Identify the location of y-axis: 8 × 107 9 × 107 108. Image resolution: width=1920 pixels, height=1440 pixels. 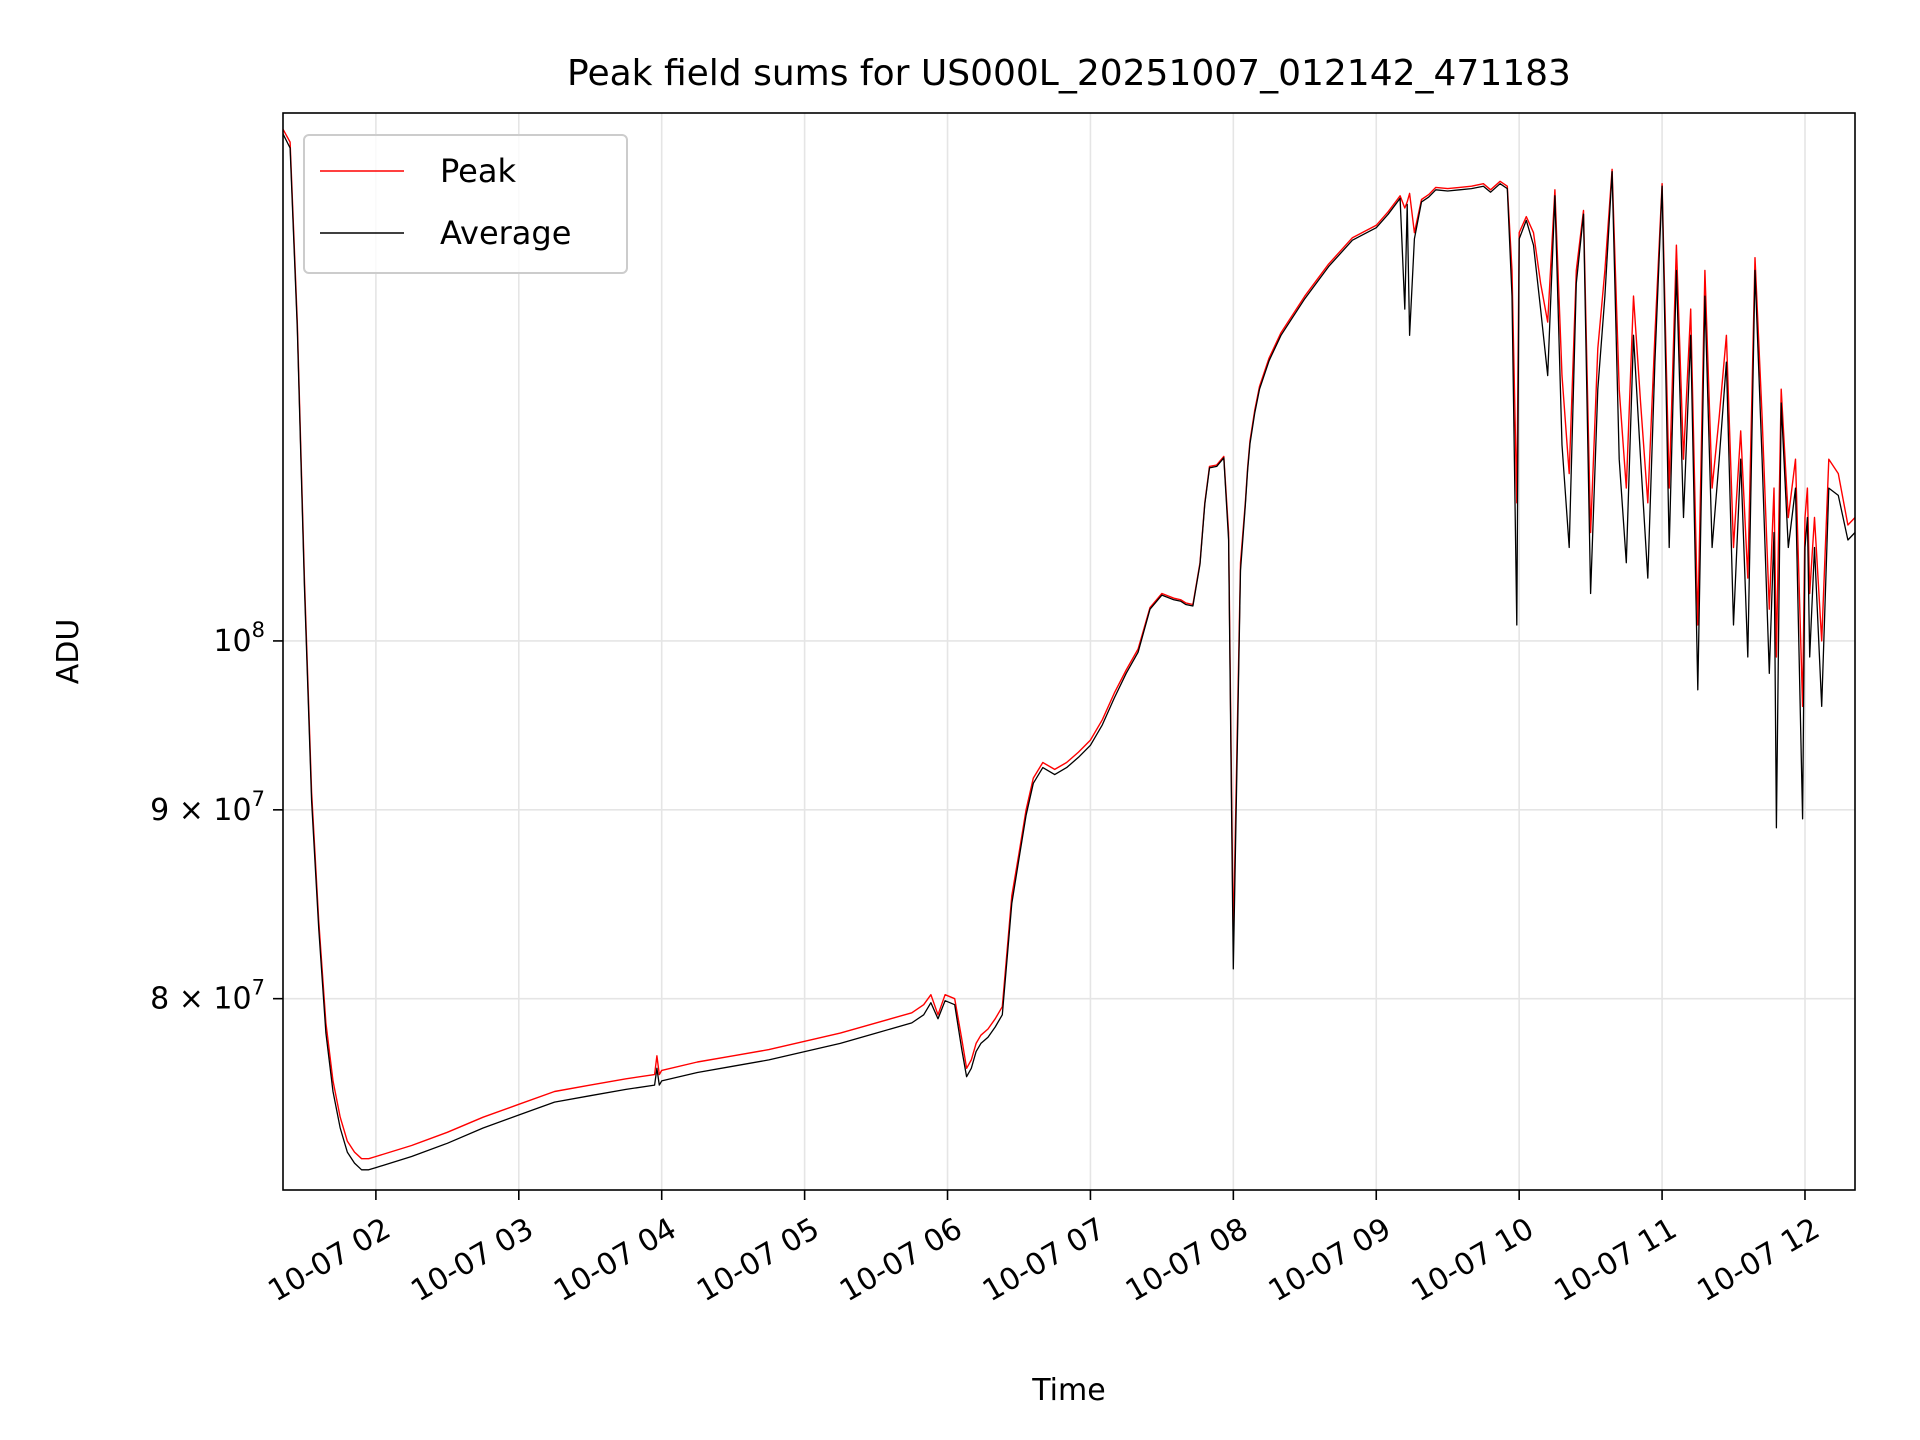
(216, 817).